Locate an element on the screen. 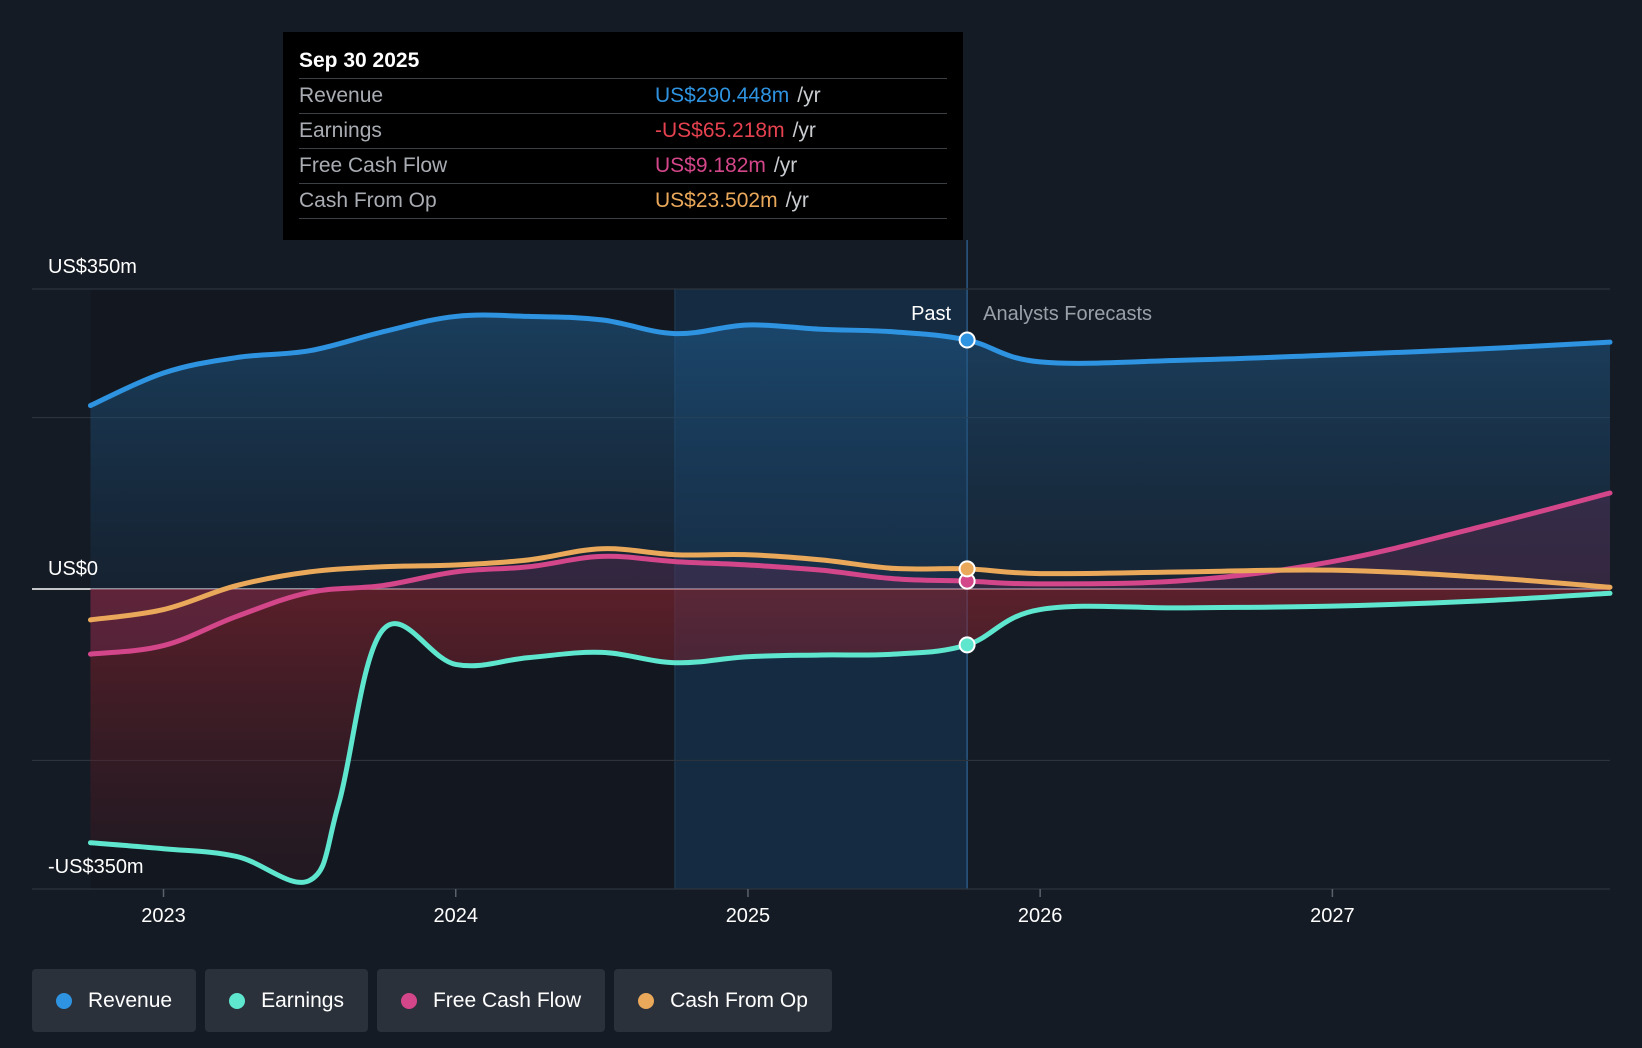 Image resolution: width=1642 pixels, height=1048 pixels. tooltip-label: Earnings is located at coordinates (340, 130).